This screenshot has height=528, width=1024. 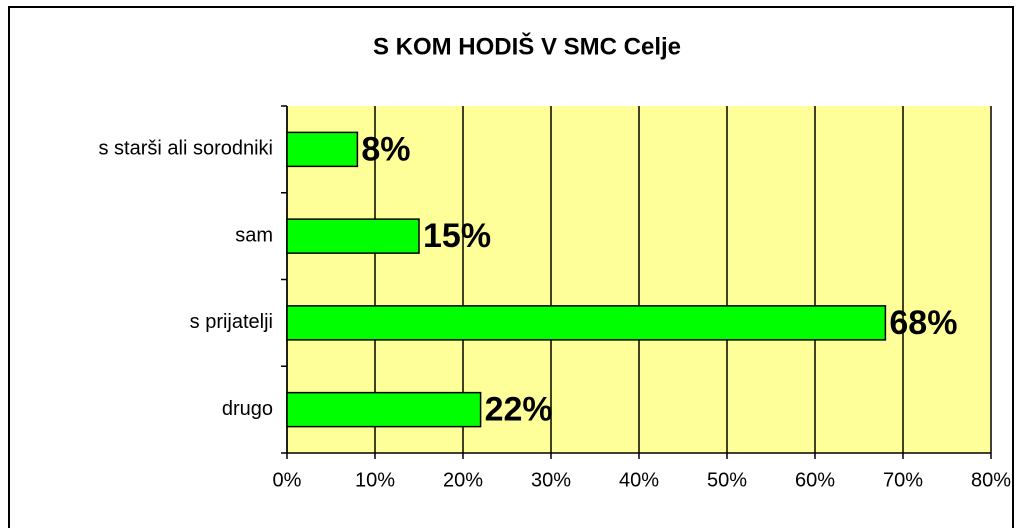 What do you see at coordinates (991, 480) in the screenshot?
I see `x-tick-label: 80%` at bounding box center [991, 480].